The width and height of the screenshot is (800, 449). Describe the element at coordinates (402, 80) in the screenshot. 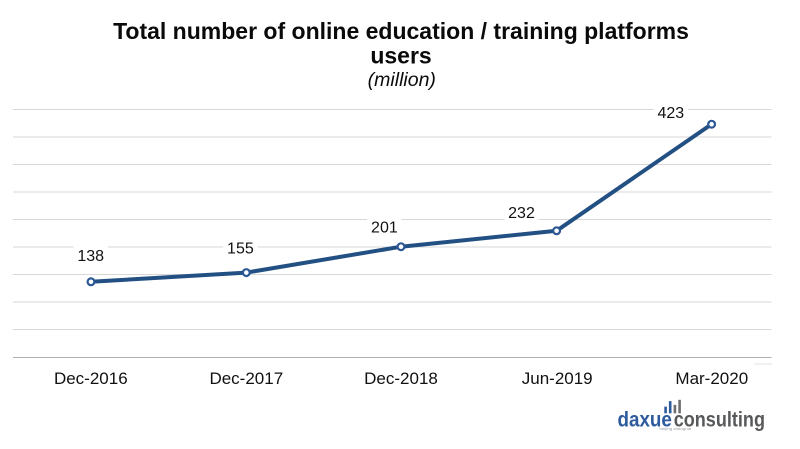

I see `svg-text: (million)` at that location.